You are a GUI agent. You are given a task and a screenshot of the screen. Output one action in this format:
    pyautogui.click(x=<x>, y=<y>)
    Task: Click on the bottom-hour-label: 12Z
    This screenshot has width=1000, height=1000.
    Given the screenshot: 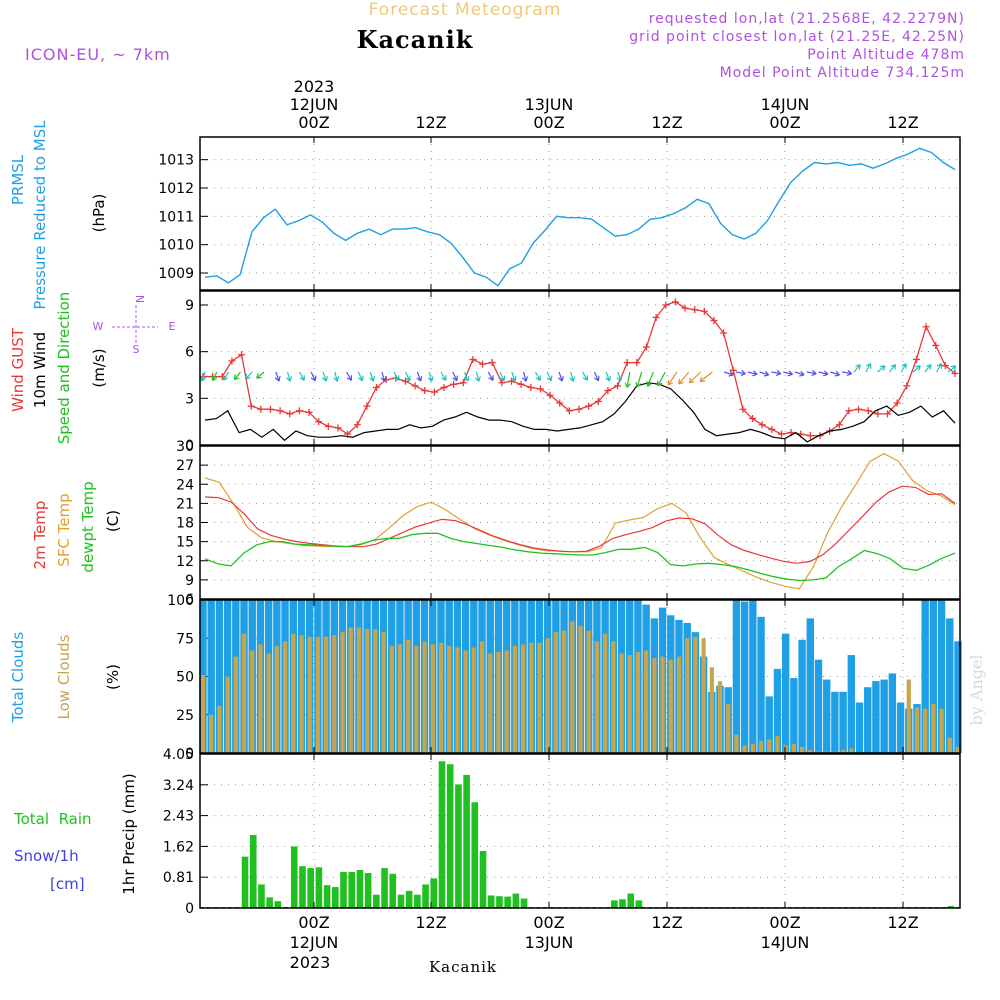 What is the action you would take?
    pyautogui.click(x=430, y=922)
    